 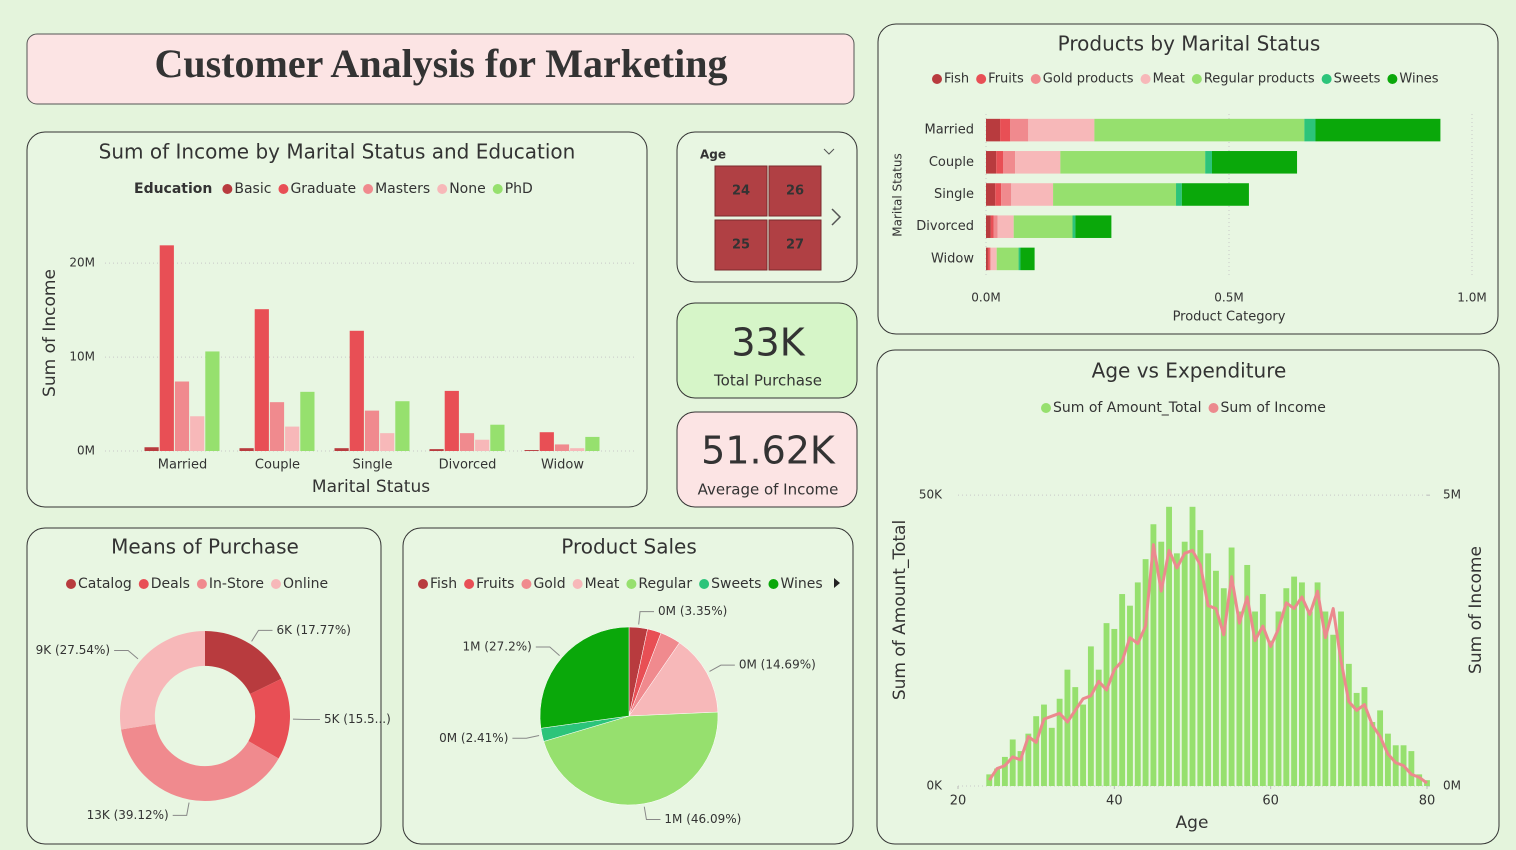 What do you see at coordinates (1270, 801) in the screenshot?
I see `x-tick-label: 60` at bounding box center [1270, 801].